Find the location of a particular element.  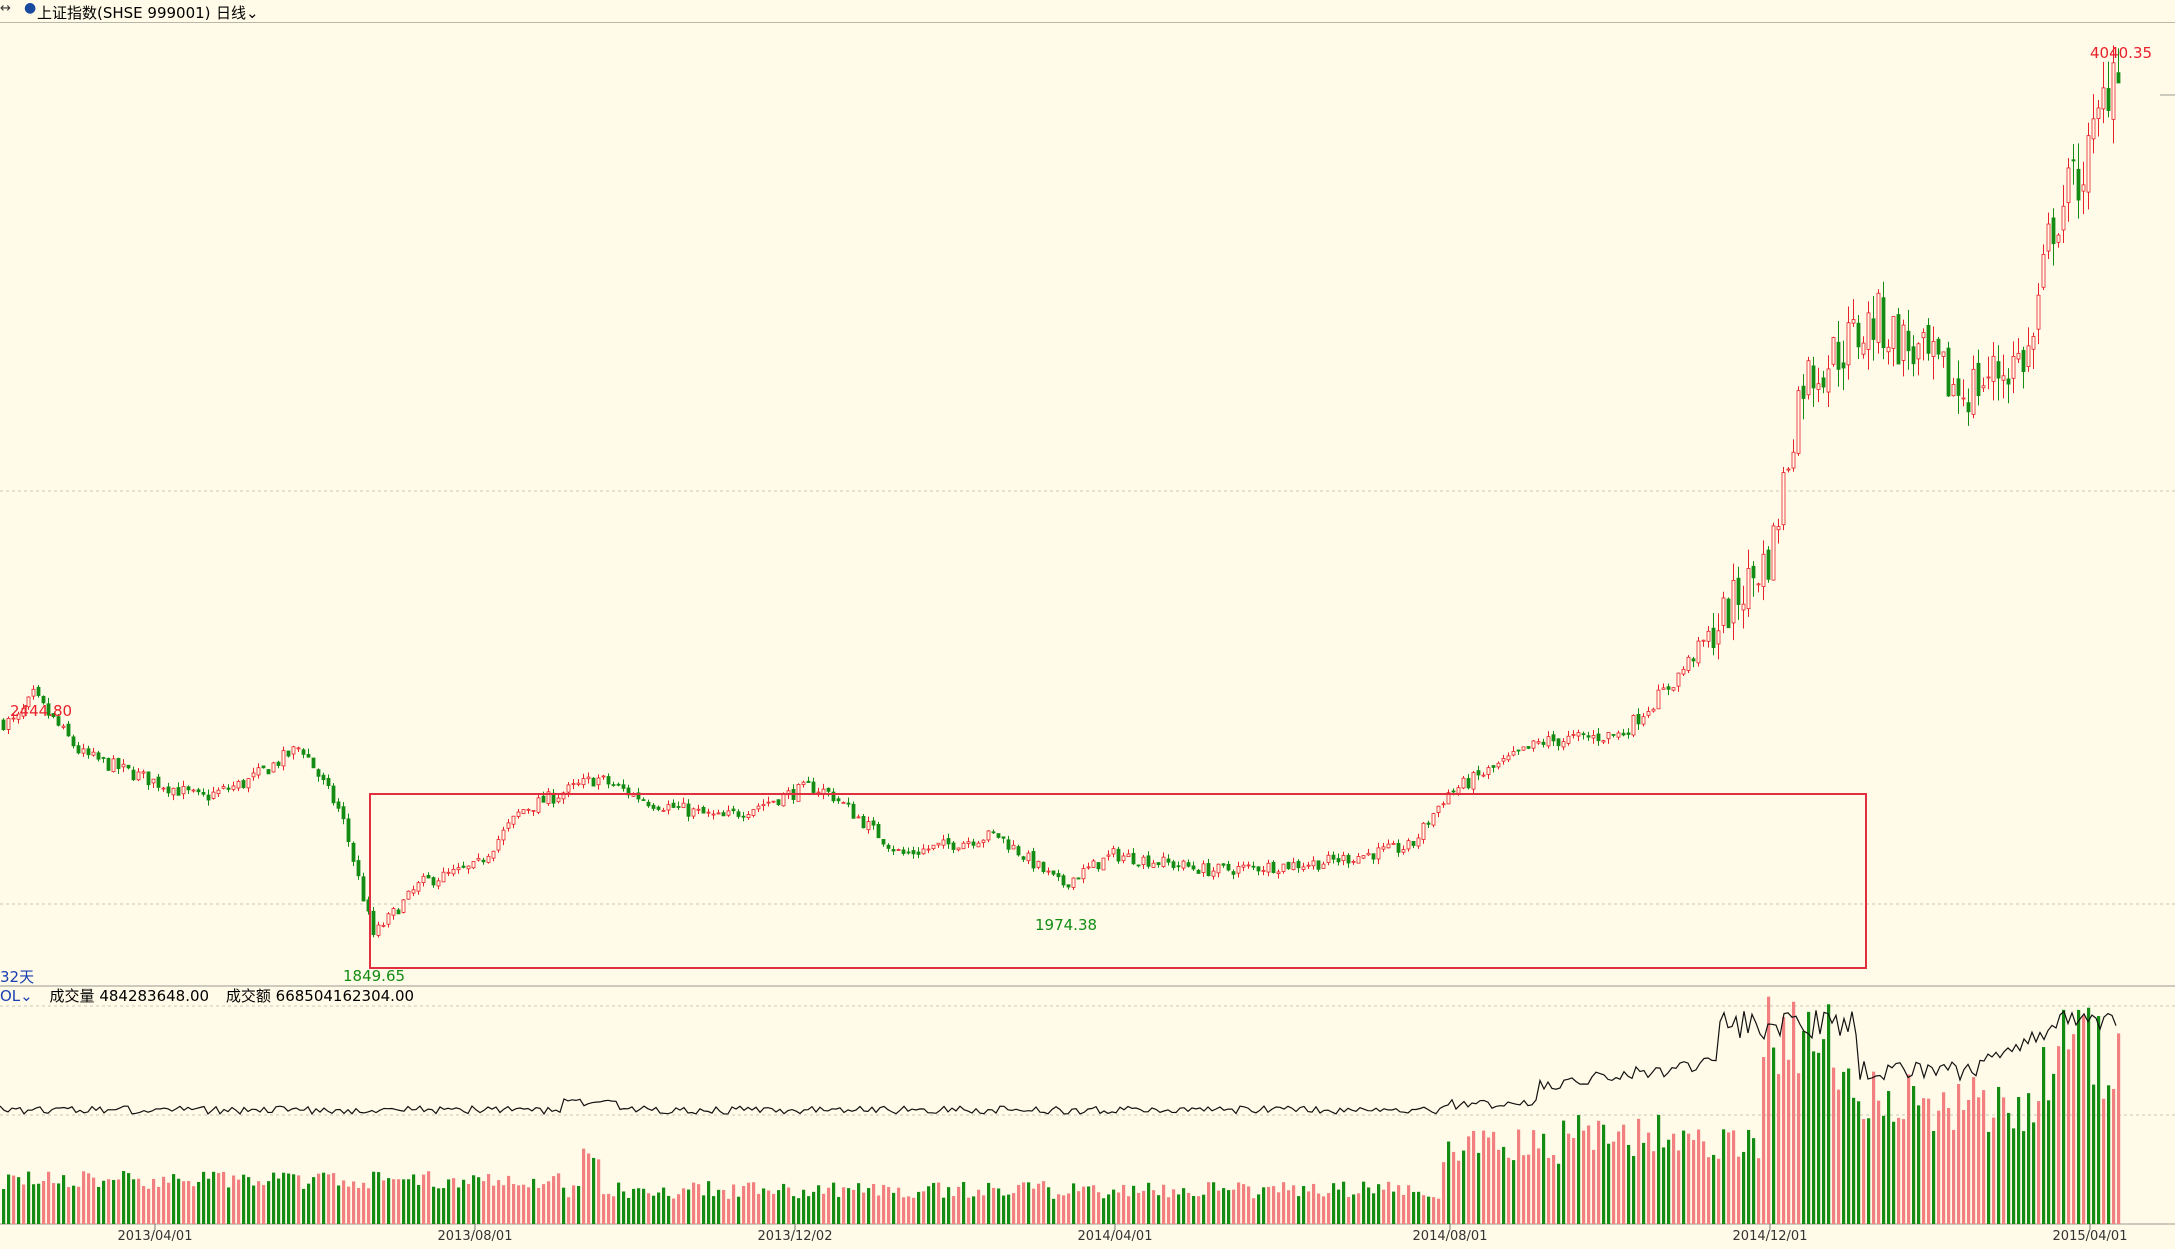

chevron-down-icon: ⌄ is located at coordinates (26, 996).